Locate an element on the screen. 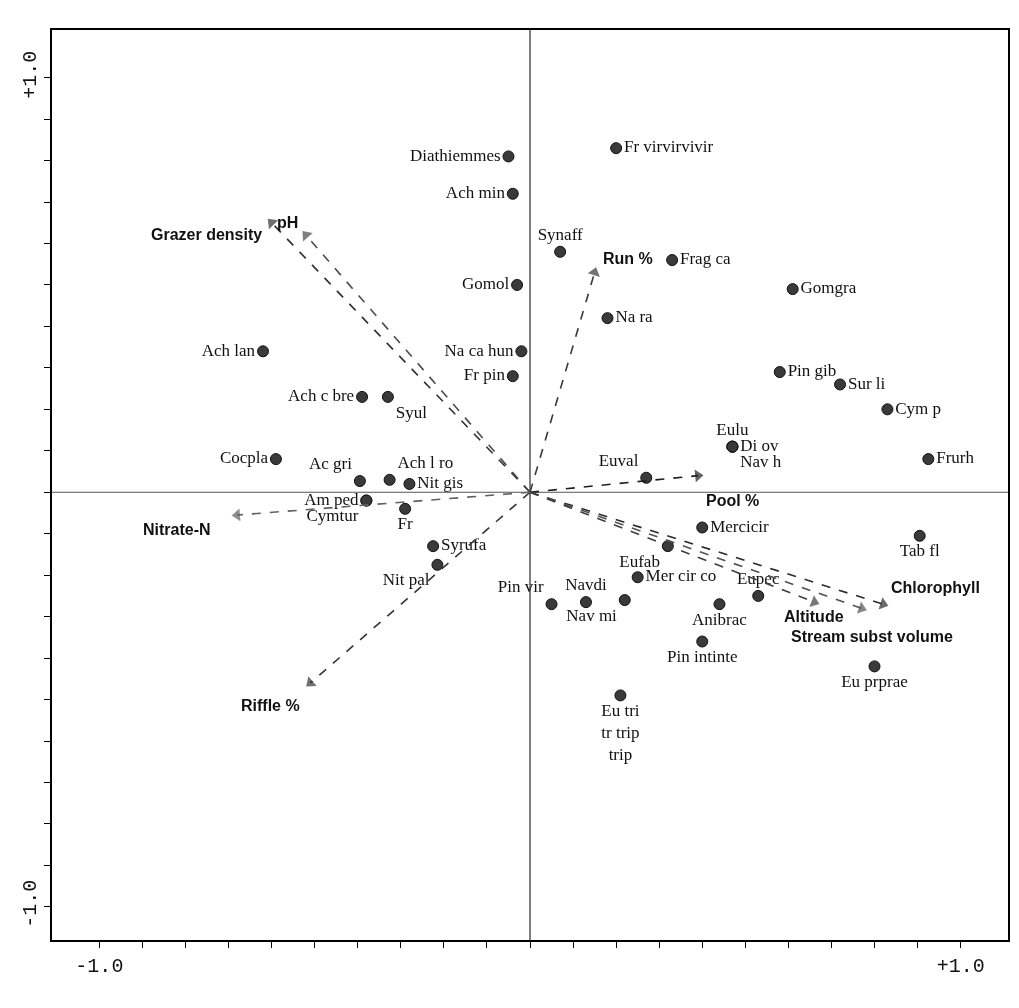  series-label: pH is located at coordinates (288, 222).